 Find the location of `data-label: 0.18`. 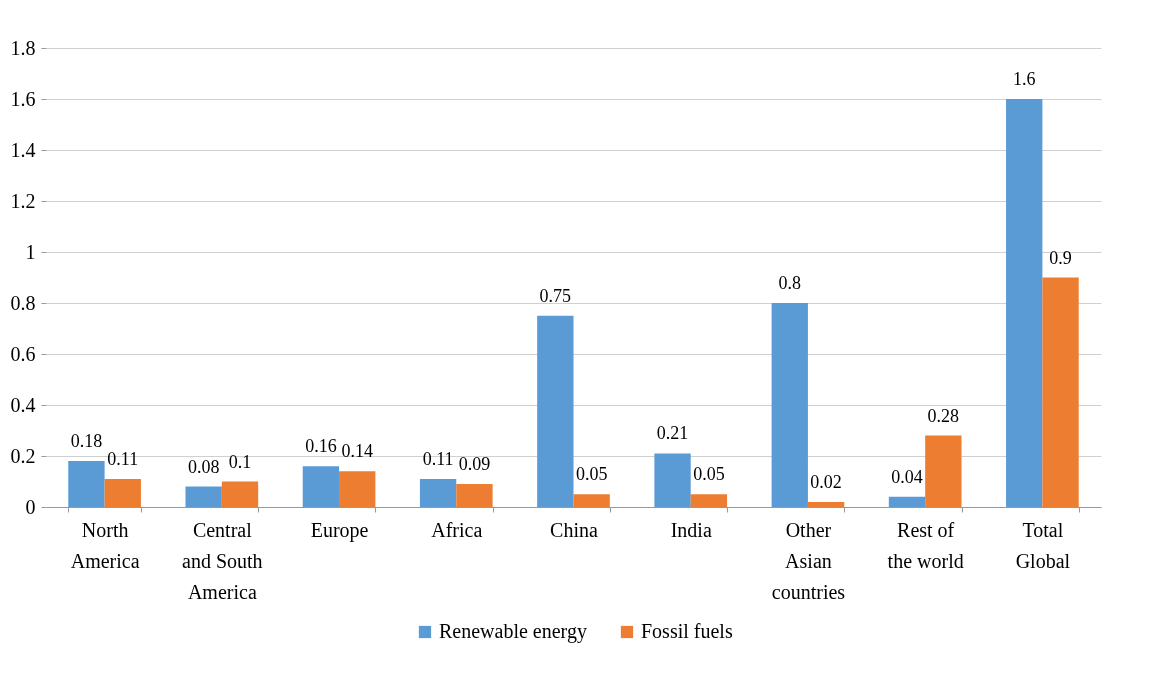

data-label: 0.18 is located at coordinates (86, 441).